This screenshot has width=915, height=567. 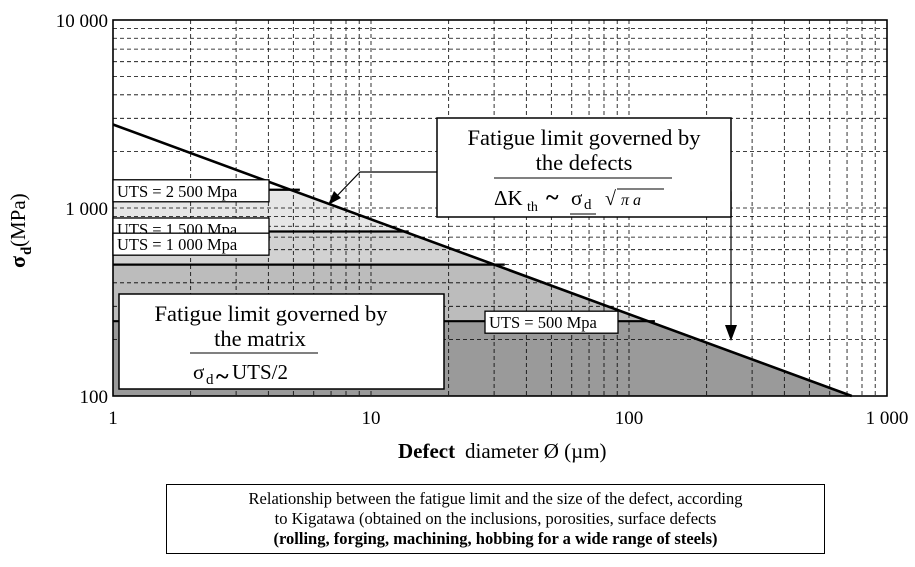 What do you see at coordinates (552, 198) in the screenshot?
I see `formula-sim: ~` at bounding box center [552, 198].